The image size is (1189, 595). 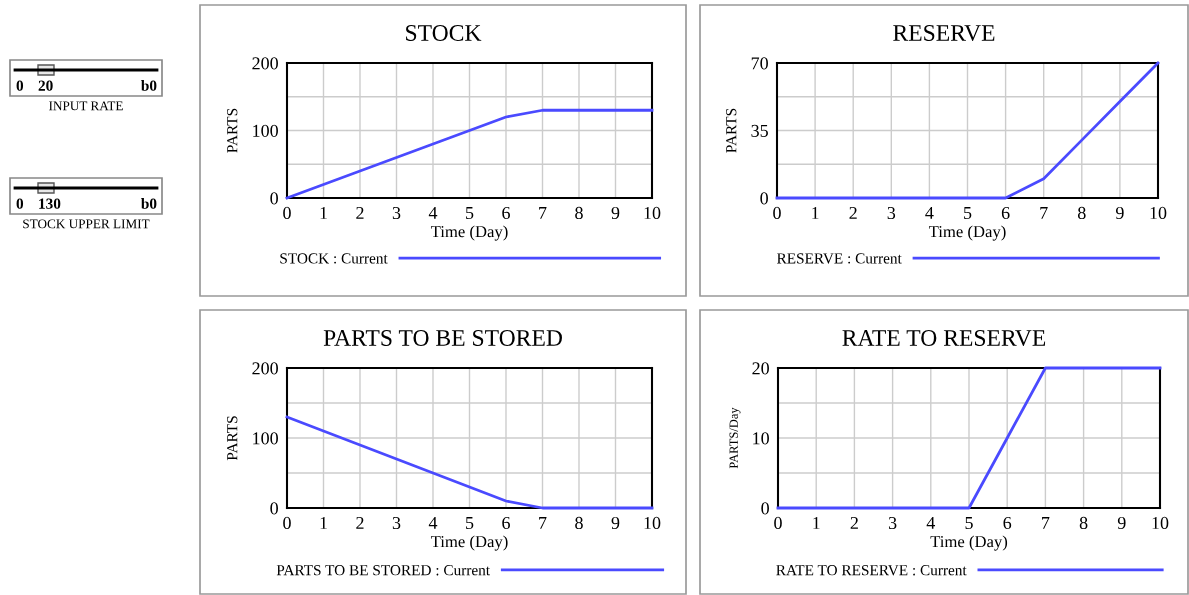 I want to click on text: INPUT RATE, so click(x=86, y=106).